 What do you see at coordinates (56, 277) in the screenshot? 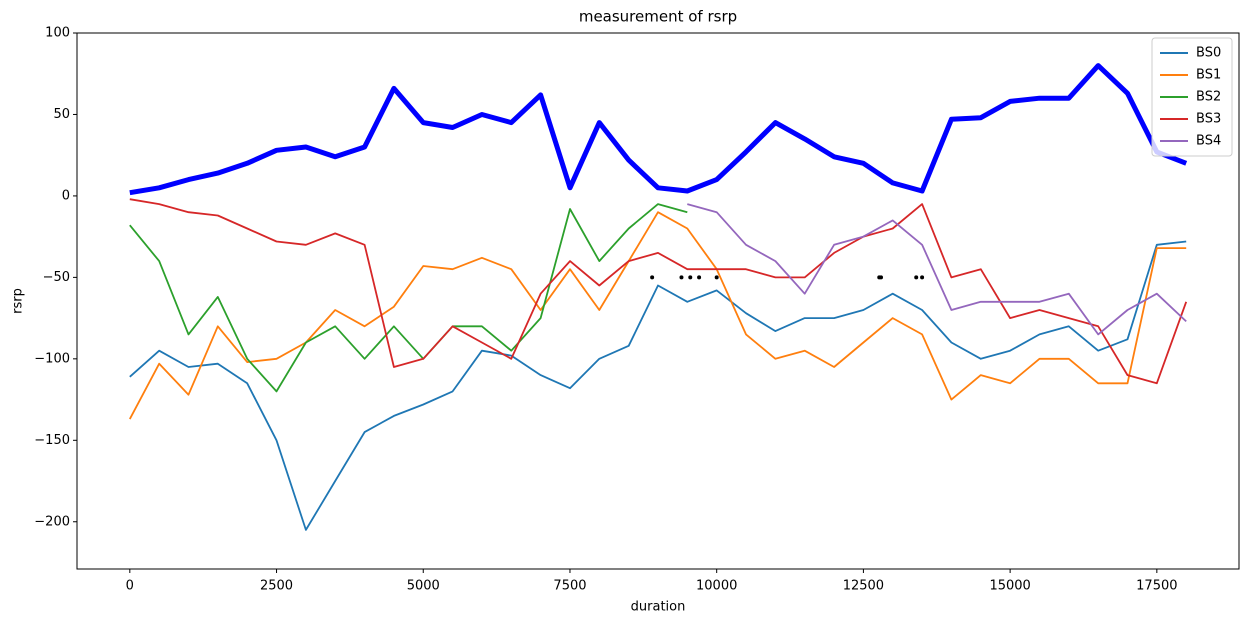
I see `y-tick-label: −50` at bounding box center [56, 277].